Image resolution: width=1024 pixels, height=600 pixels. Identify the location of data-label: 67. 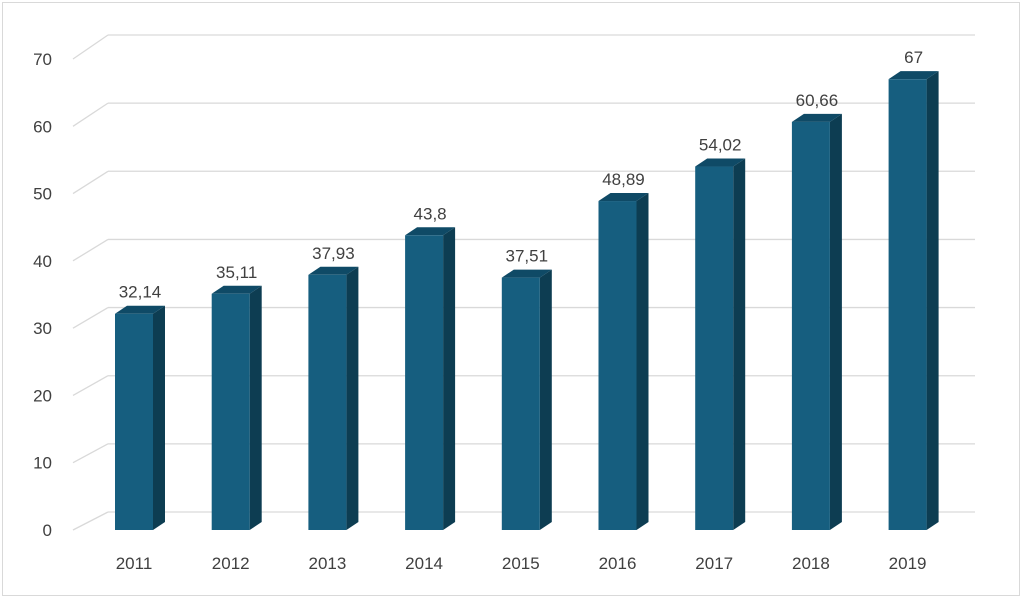
(913, 57).